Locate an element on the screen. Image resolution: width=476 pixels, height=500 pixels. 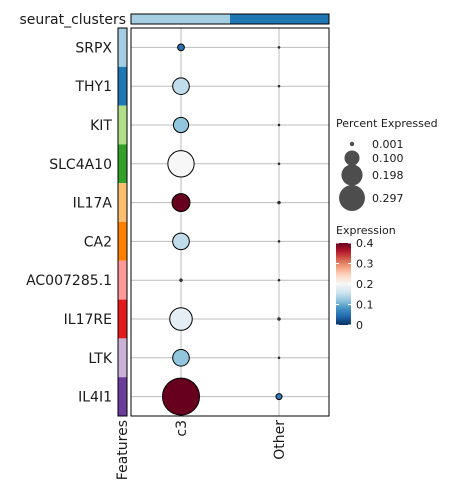
dot-il4i1-c3 is located at coordinates (181, 396).